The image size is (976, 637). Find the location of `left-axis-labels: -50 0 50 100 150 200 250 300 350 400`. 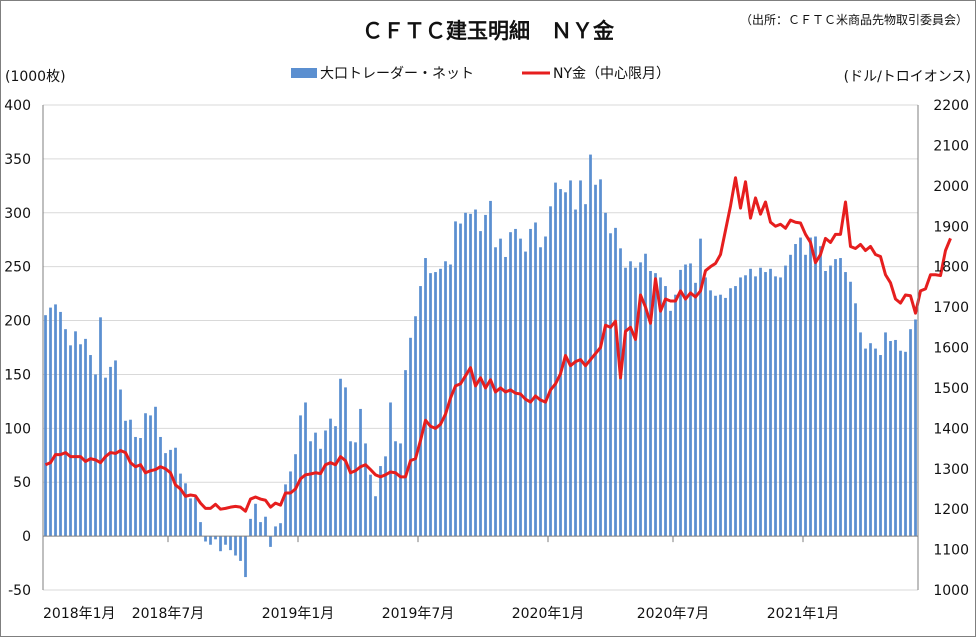

left-axis-labels: -50 0 50 100 150 200 250 300 350 400 is located at coordinates (17, 348).